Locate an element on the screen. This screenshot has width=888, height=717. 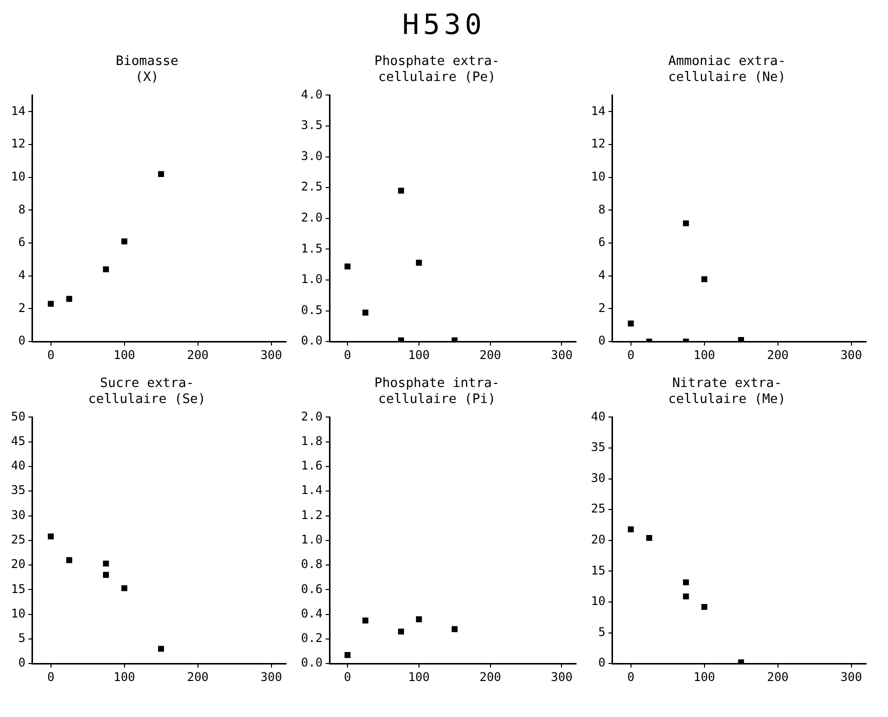
y-tick-label: 45 is located at coordinates (18, 441).